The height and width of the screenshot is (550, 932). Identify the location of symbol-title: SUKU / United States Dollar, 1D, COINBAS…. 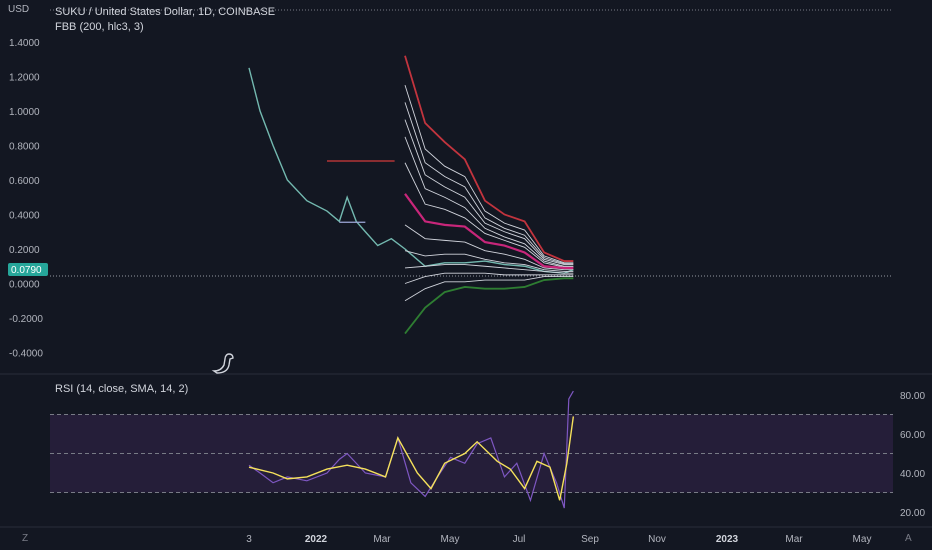
(165, 12).